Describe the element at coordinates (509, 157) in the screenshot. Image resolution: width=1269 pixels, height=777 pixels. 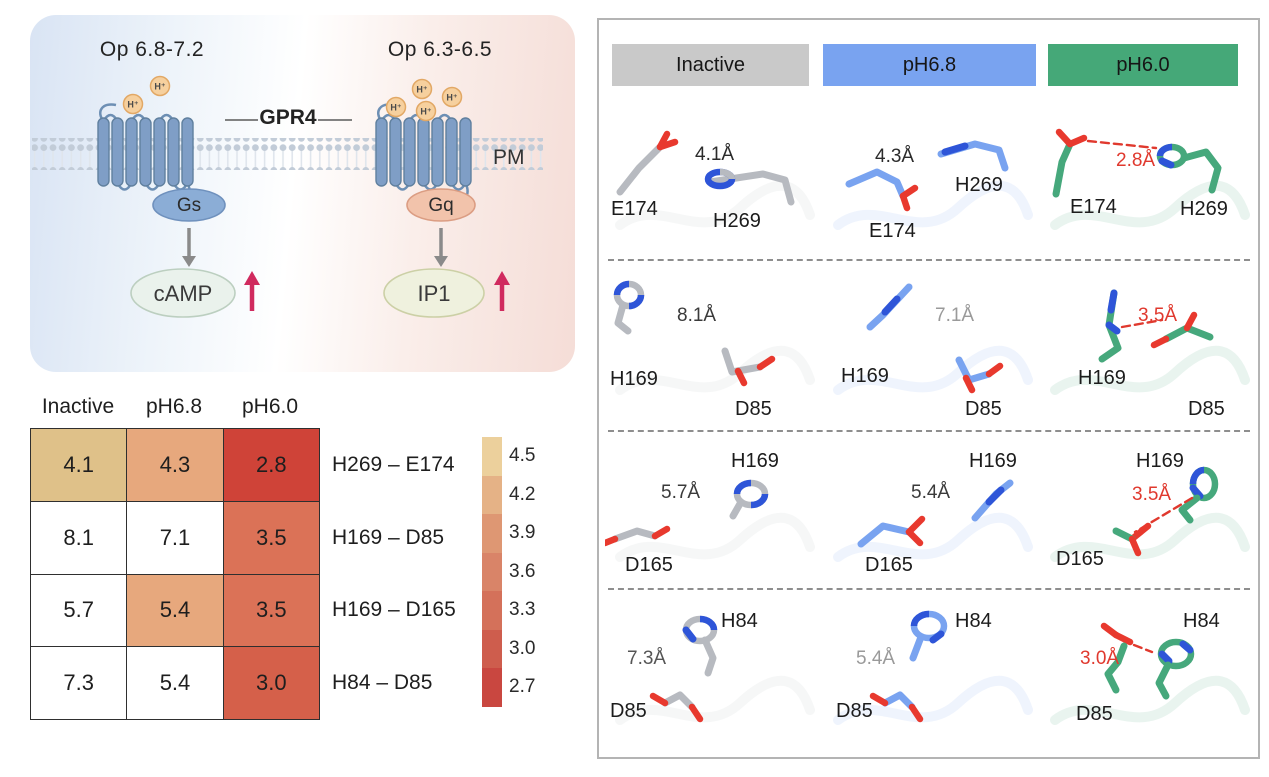
I see `membrane-label: PM` at that location.